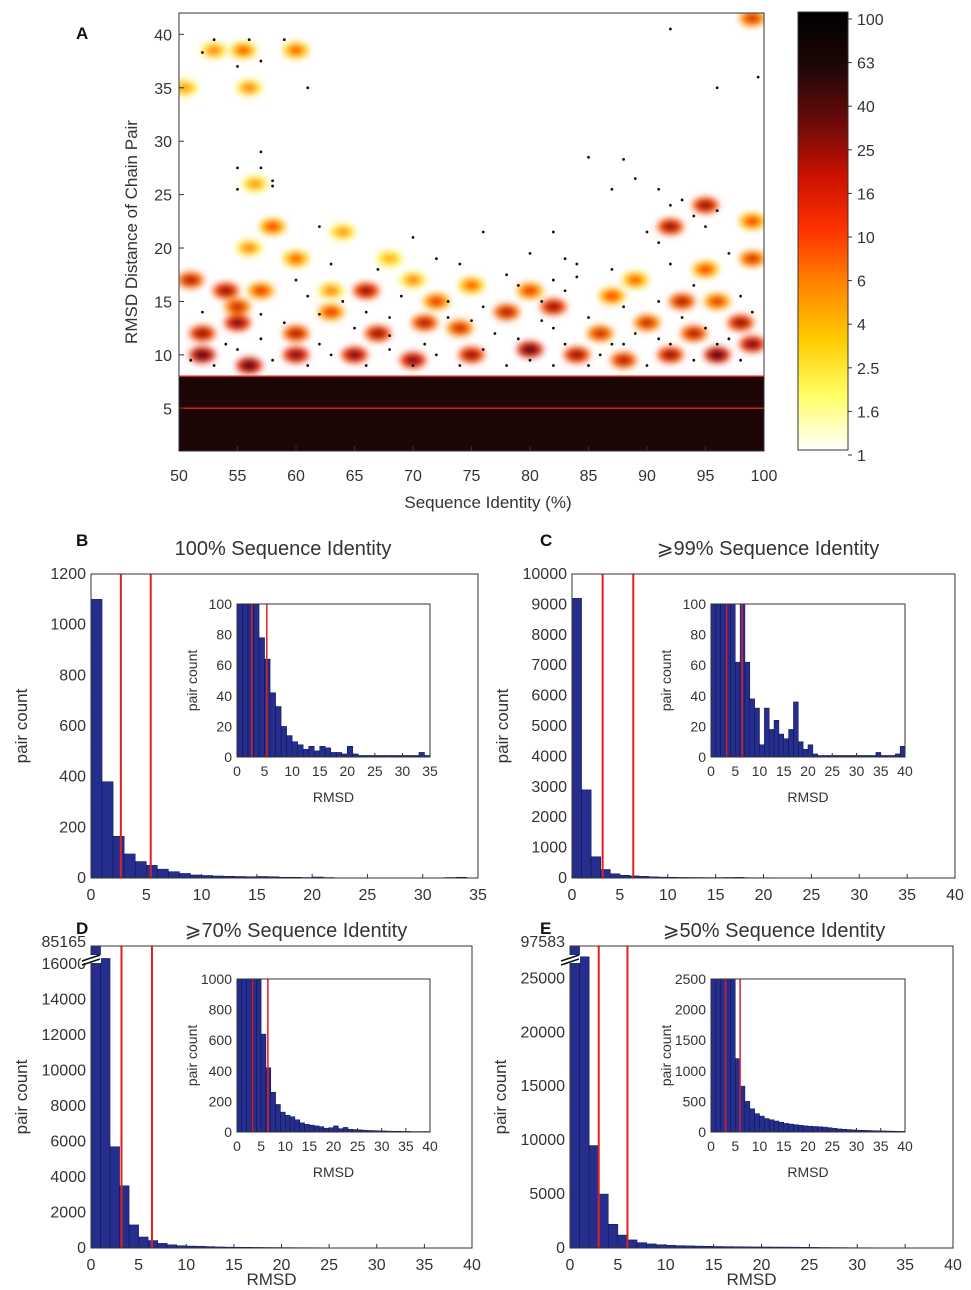 The width and height of the screenshot is (971, 1290). I want to click on inset-x-axis-title: RMSD, so click(333, 797).